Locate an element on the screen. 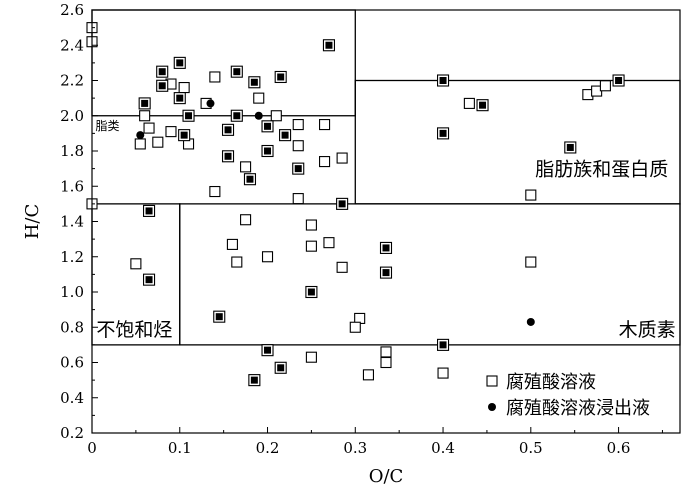 This screenshot has width=700, height=490. y-tick-label: 2.6 is located at coordinates (72, 10).